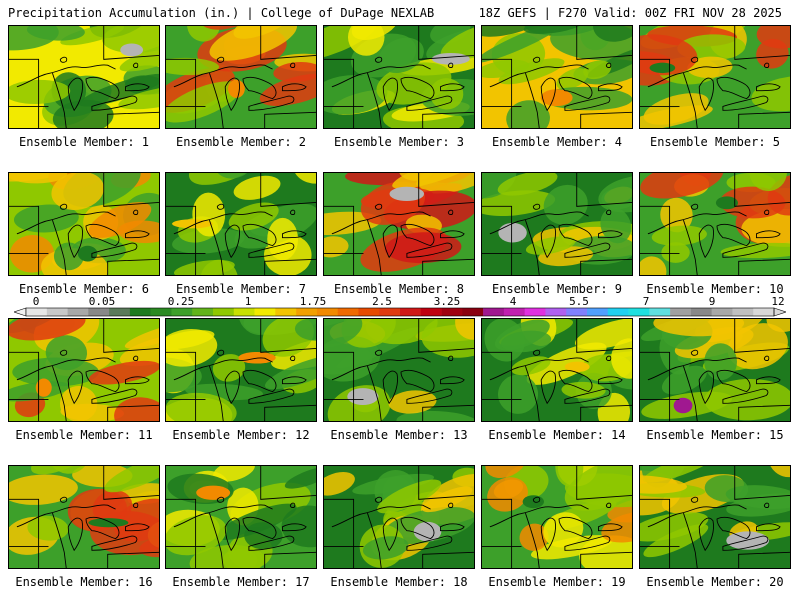 The width and height of the screenshot is (800, 600). What do you see at coordinates (715, 289) in the screenshot?
I see `member-caption: Ensemble Member: 10` at bounding box center [715, 289].